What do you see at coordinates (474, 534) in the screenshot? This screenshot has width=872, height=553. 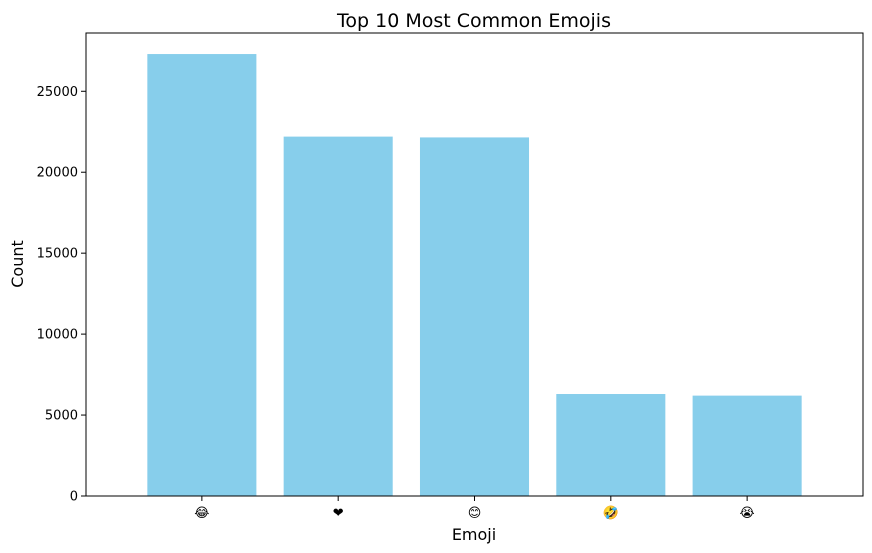 I see `x-axis-label: Emoji` at bounding box center [474, 534].